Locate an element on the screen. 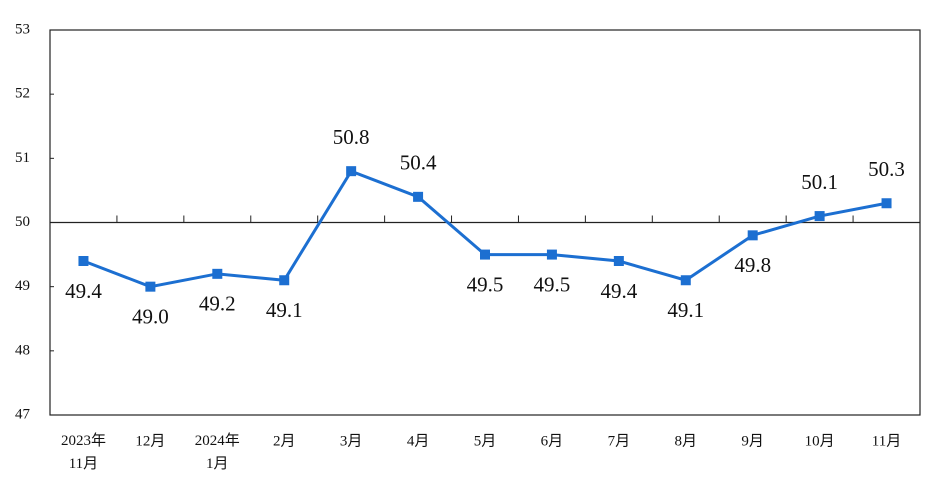 Image resolution: width=934 pixels, height=495 pixels. data-label: 49.8 is located at coordinates (752, 265).